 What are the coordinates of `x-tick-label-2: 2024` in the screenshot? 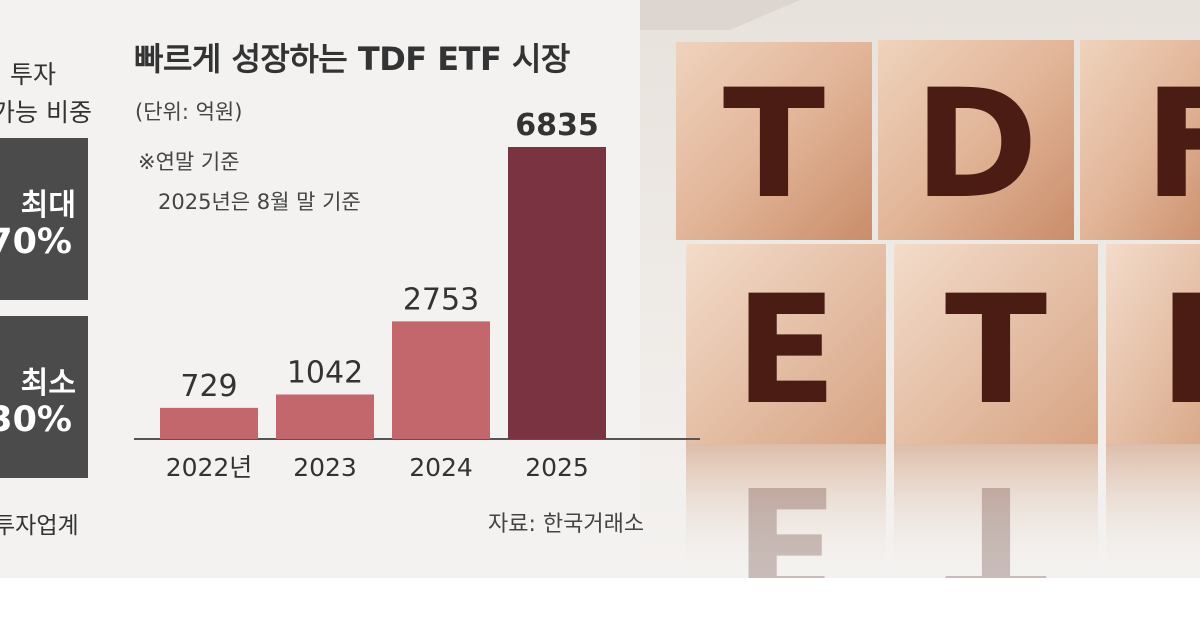 It's located at (441, 467).